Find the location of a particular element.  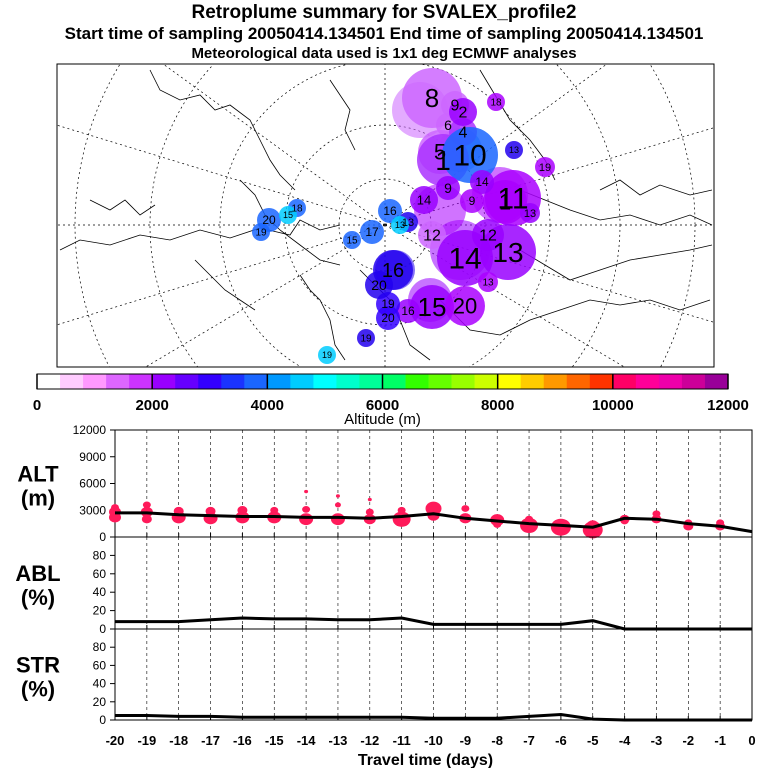

x-tick-label: -6 is located at coordinates (561, 740).